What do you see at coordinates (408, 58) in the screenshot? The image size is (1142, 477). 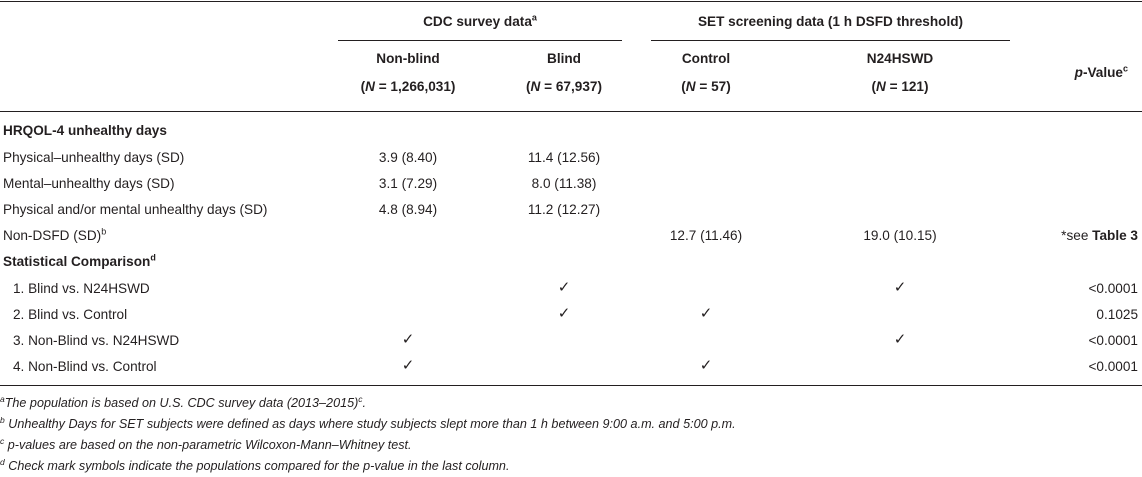 I see `col-header-nonblind: Non-blind` at bounding box center [408, 58].